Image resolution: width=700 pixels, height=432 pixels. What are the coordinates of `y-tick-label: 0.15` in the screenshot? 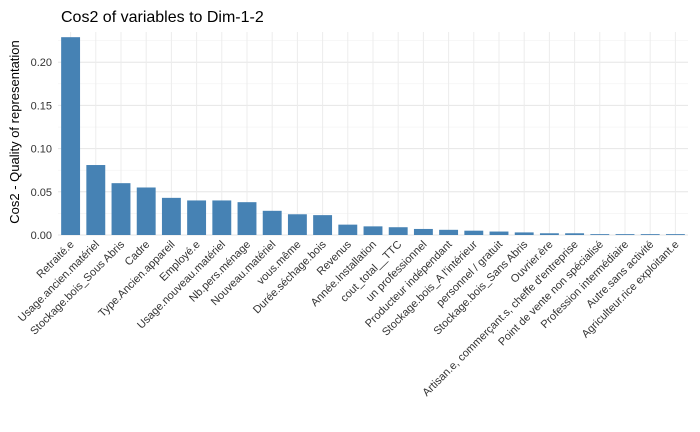 It's located at (41, 106).